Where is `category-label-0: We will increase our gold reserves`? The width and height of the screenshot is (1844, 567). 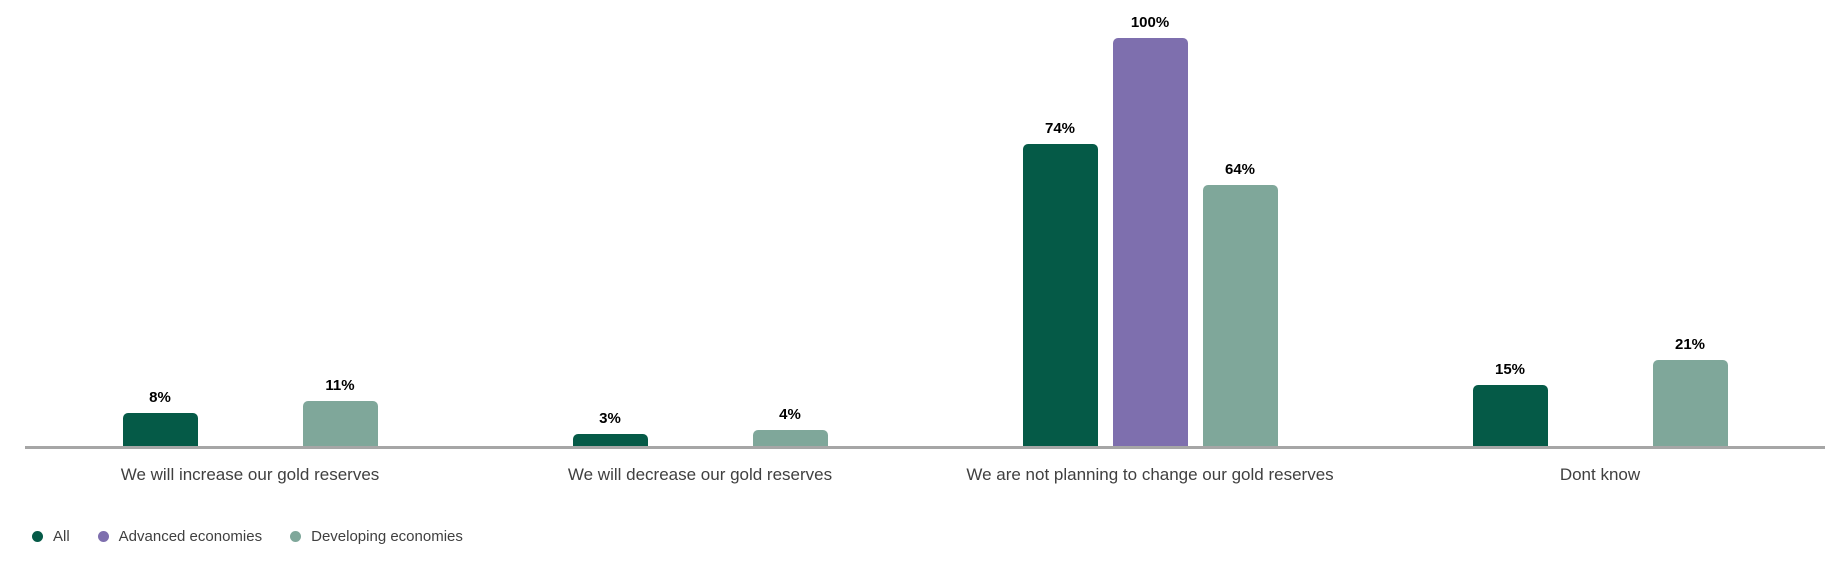
category-label-0: We will increase our gold reserves is located at coordinates (250, 474).